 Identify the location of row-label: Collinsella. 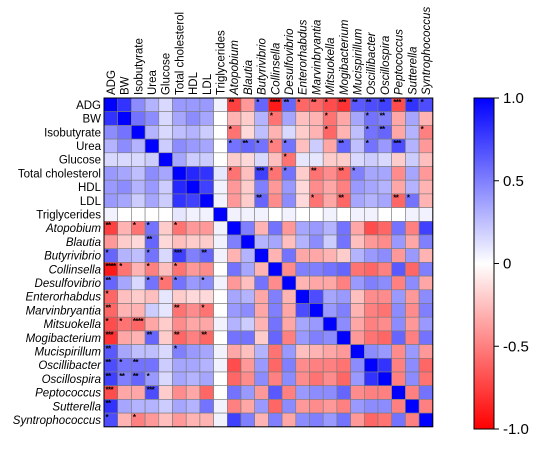
(75, 270).